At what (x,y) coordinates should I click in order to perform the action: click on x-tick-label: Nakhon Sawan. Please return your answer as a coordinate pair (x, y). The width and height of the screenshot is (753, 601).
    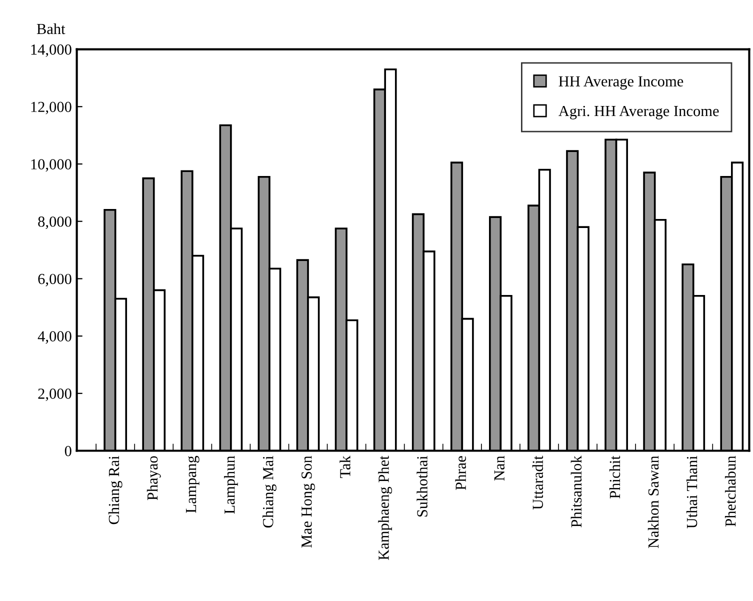
    Looking at the image, I should click on (653, 502).